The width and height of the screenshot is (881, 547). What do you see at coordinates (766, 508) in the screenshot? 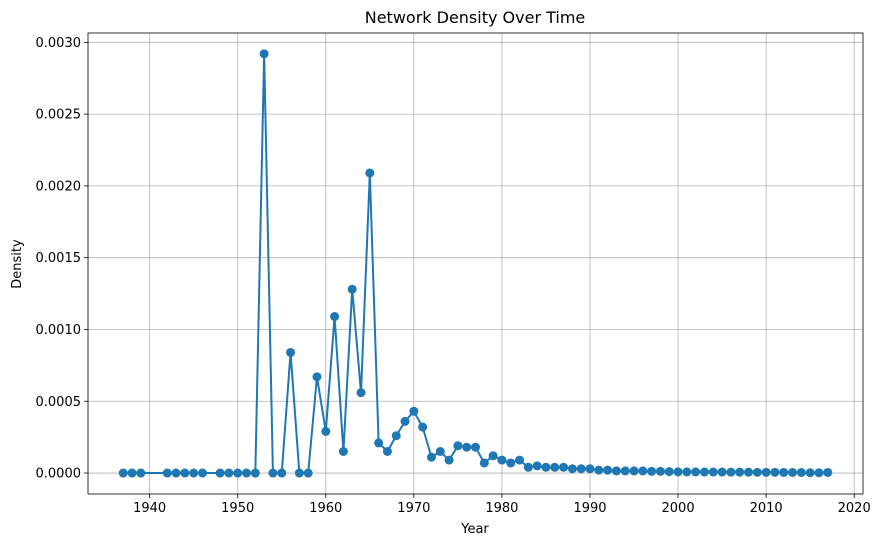
I see `x-tick-label: 2010` at bounding box center [766, 508].